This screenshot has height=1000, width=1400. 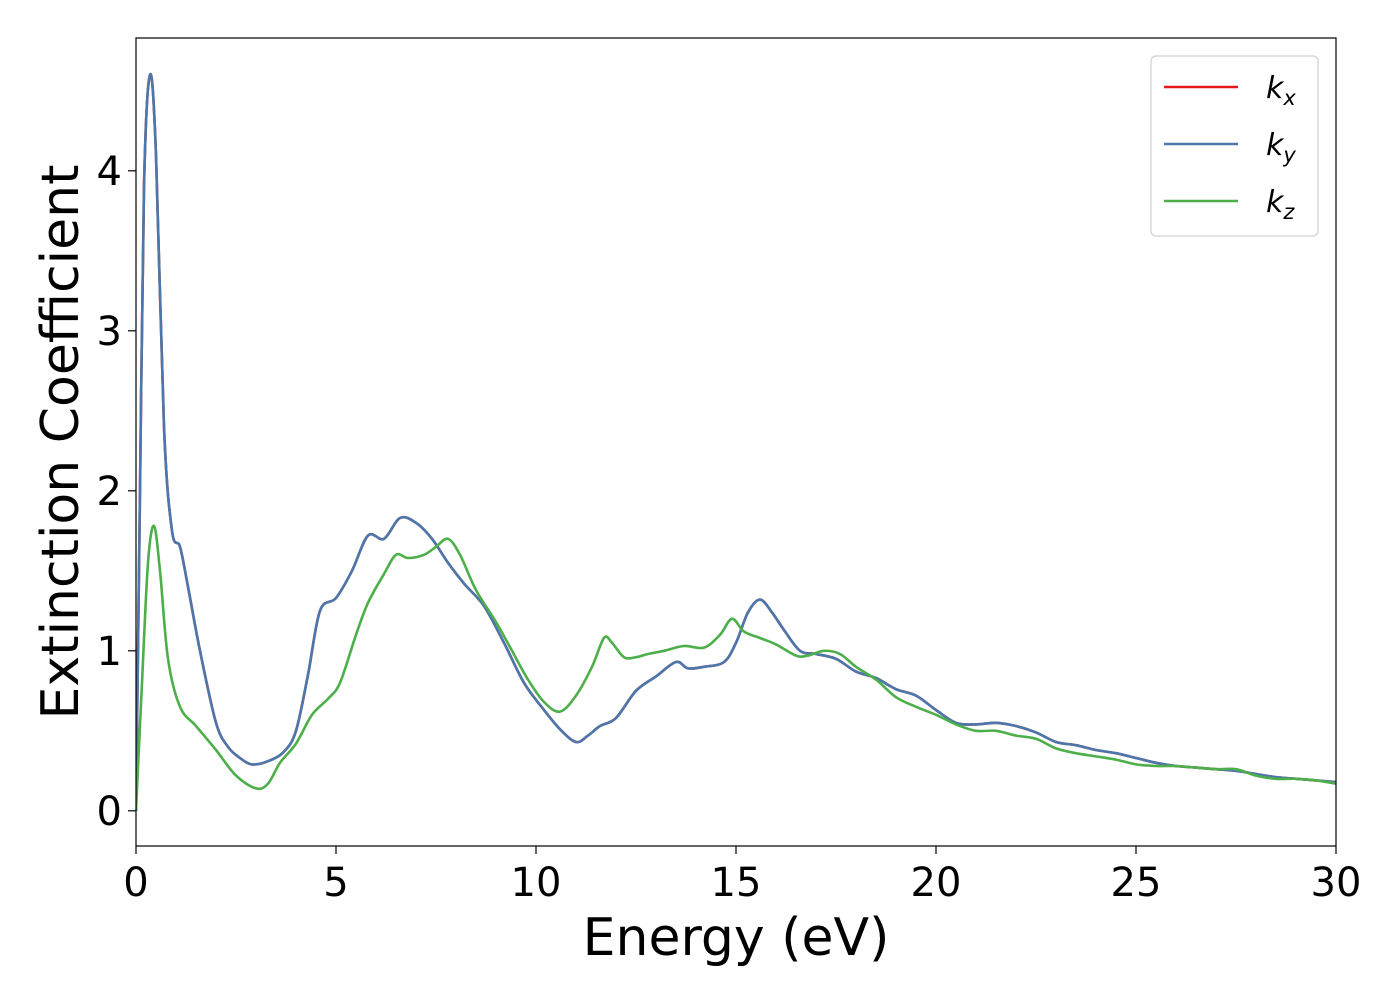 What do you see at coordinates (135, 883) in the screenshot?
I see `x-tick-label: 0` at bounding box center [135, 883].